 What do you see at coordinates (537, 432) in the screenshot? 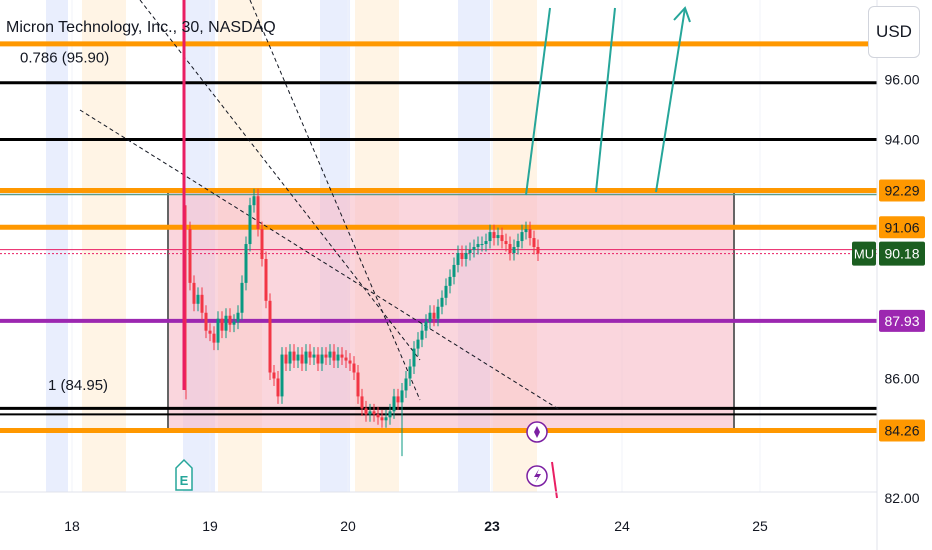
I see `dividend-diamond-icon` at bounding box center [537, 432].